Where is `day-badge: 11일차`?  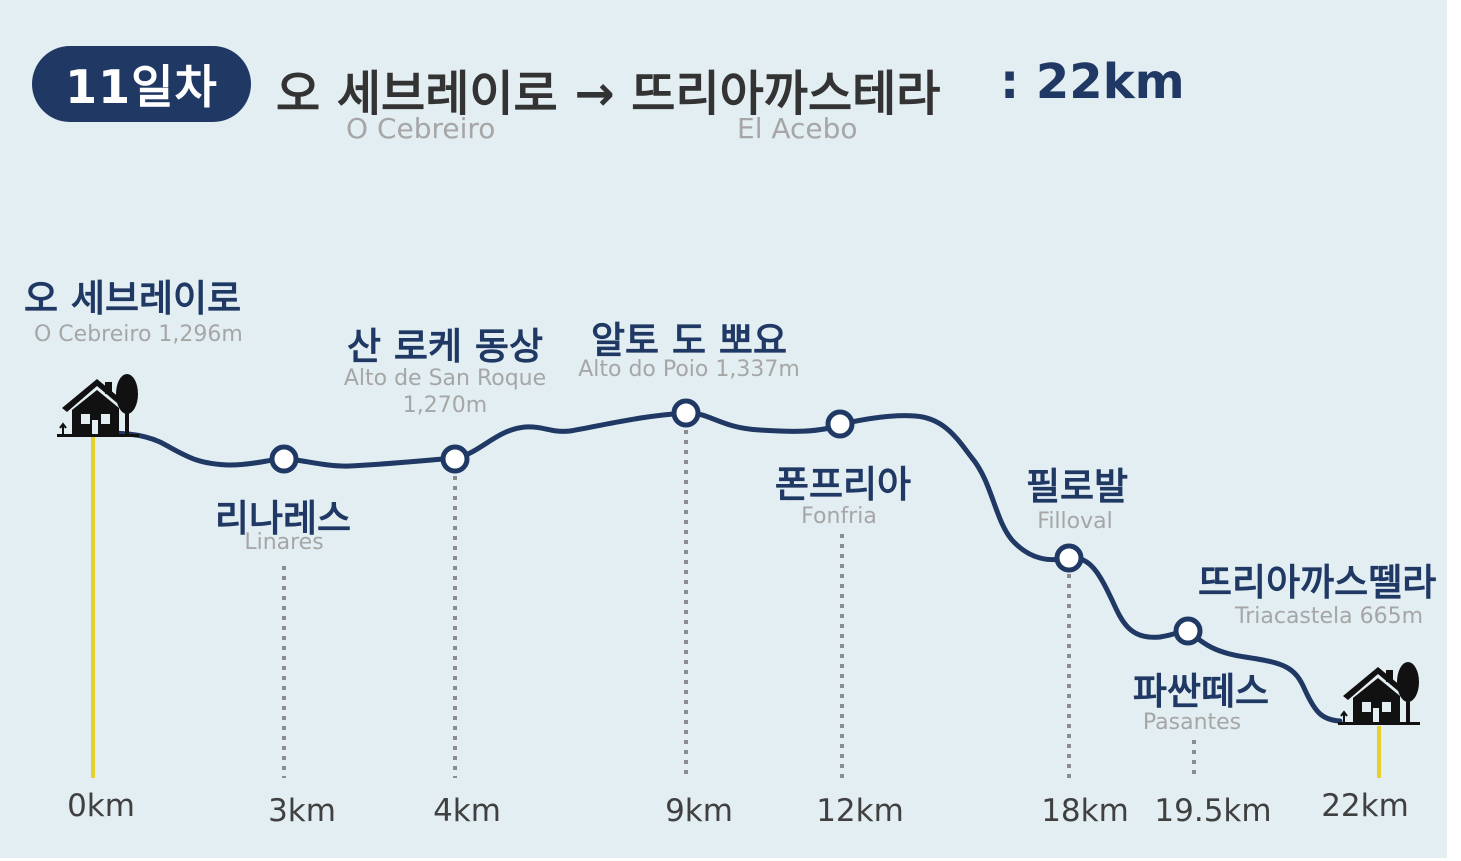 day-badge: 11일차 is located at coordinates (141, 84).